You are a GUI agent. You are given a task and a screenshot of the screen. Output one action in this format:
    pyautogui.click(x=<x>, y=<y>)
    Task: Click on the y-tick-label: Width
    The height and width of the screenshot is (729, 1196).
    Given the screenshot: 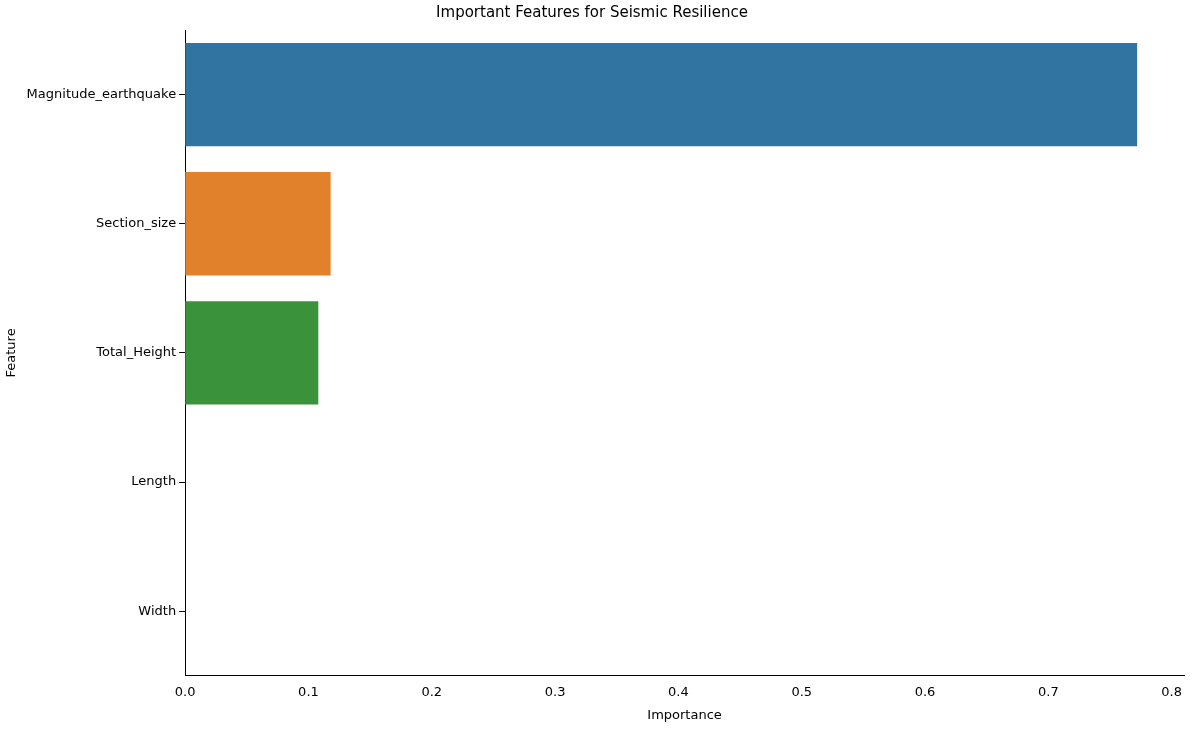 What is the action you would take?
    pyautogui.click(x=157, y=610)
    